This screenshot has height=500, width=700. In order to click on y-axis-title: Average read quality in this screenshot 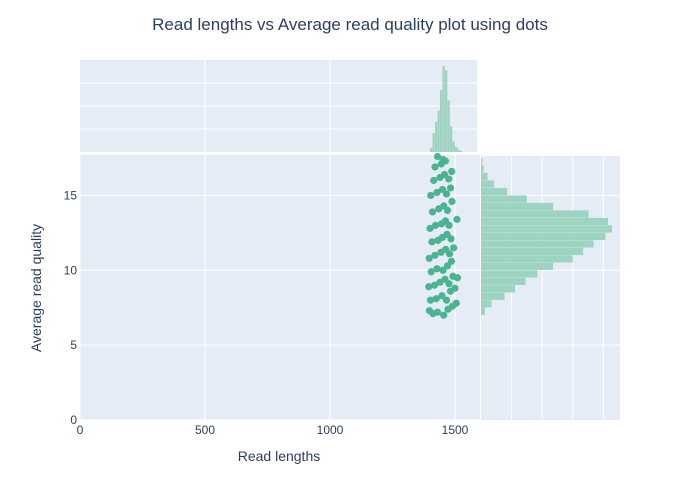, I will do `click(36, 288)`.